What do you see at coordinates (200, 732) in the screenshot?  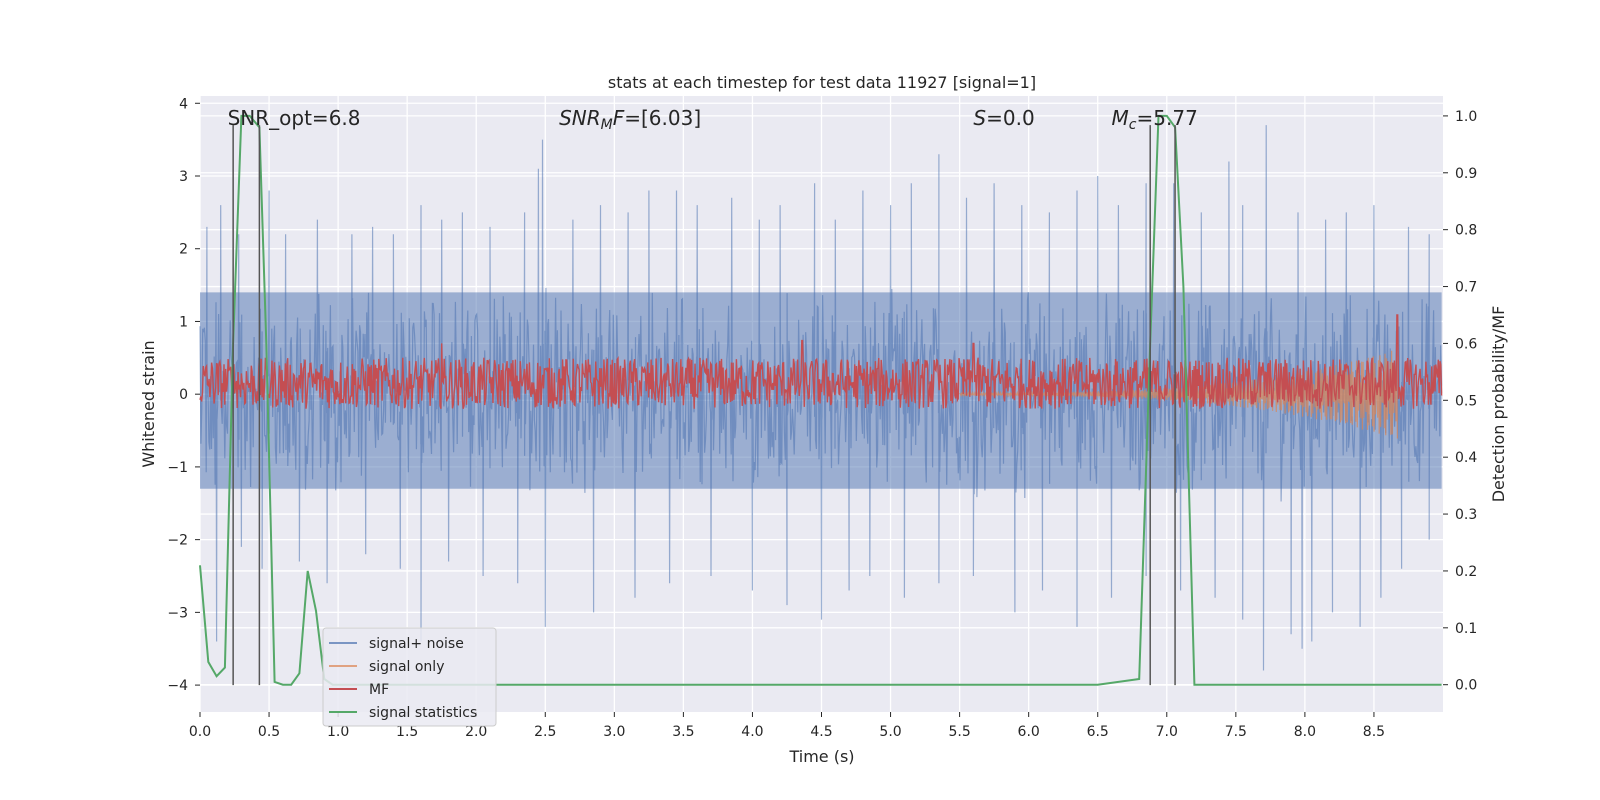 I see `x-tick-label: 0.0` at bounding box center [200, 732].